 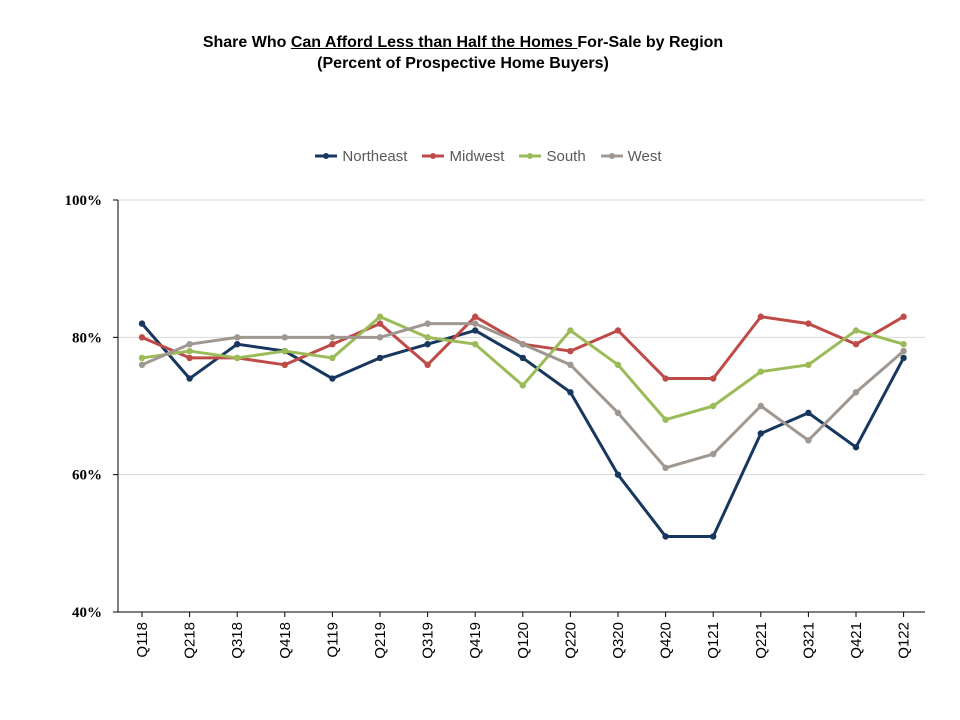 I want to click on legend-swatch-west, so click(x=611, y=156).